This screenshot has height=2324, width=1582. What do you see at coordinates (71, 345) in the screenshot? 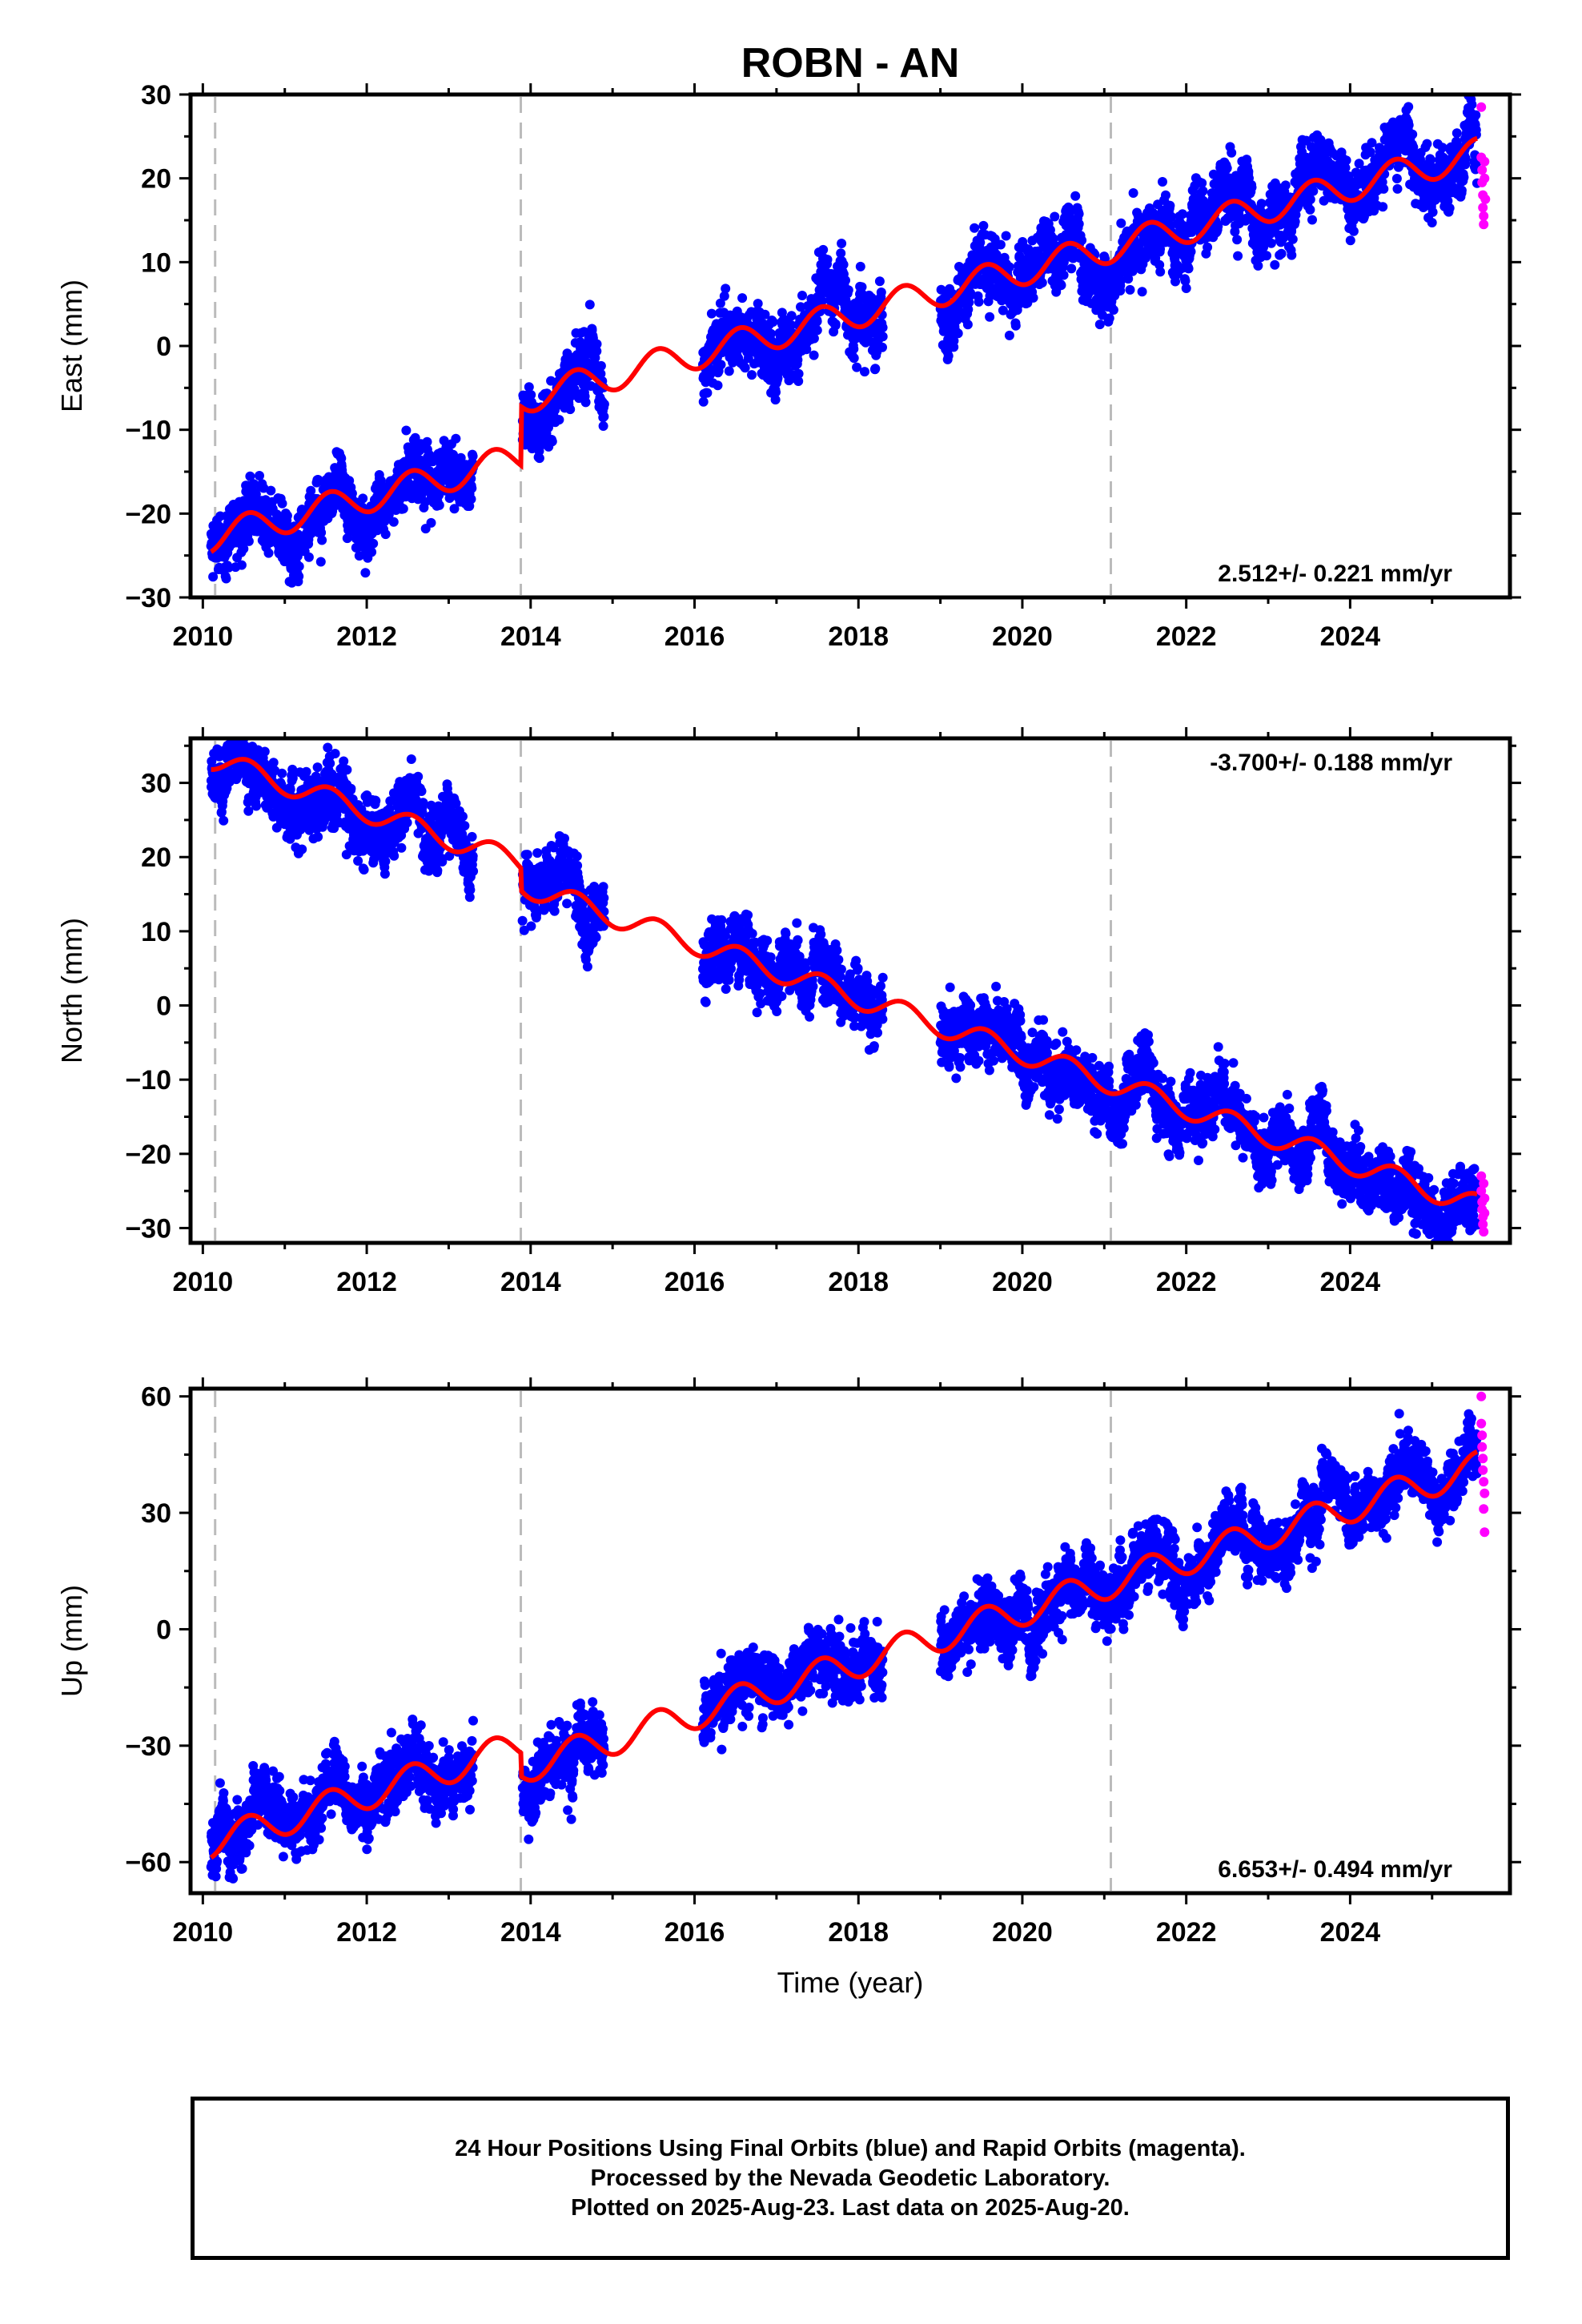
I see `y-axis-label: East (mm)` at bounding box center [71, 345].